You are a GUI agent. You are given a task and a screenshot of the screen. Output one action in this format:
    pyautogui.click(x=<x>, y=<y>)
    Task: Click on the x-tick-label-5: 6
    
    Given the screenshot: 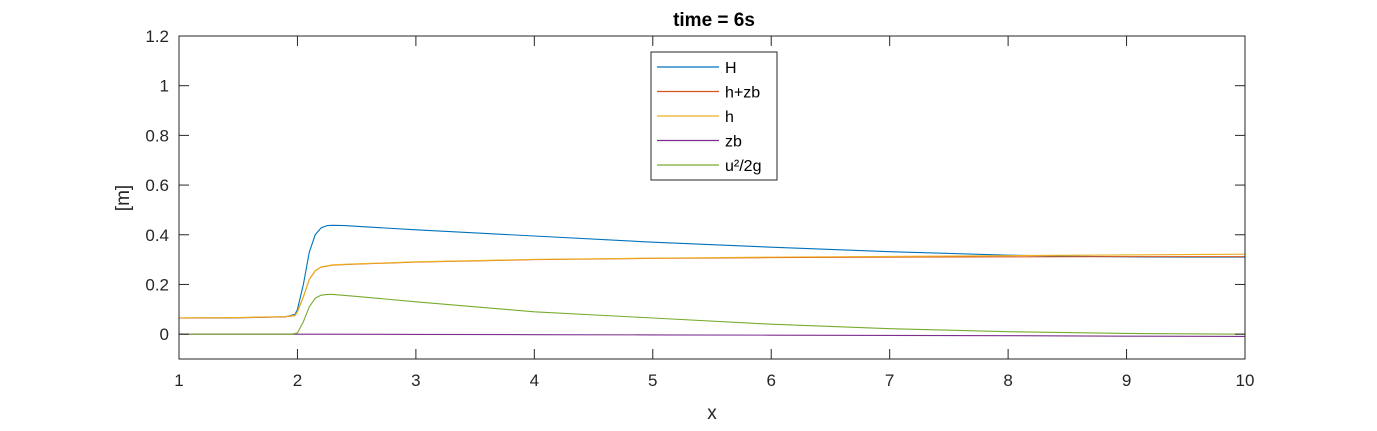 What is the action you would take?
    pyautogui.click(x=770, y=380)
    